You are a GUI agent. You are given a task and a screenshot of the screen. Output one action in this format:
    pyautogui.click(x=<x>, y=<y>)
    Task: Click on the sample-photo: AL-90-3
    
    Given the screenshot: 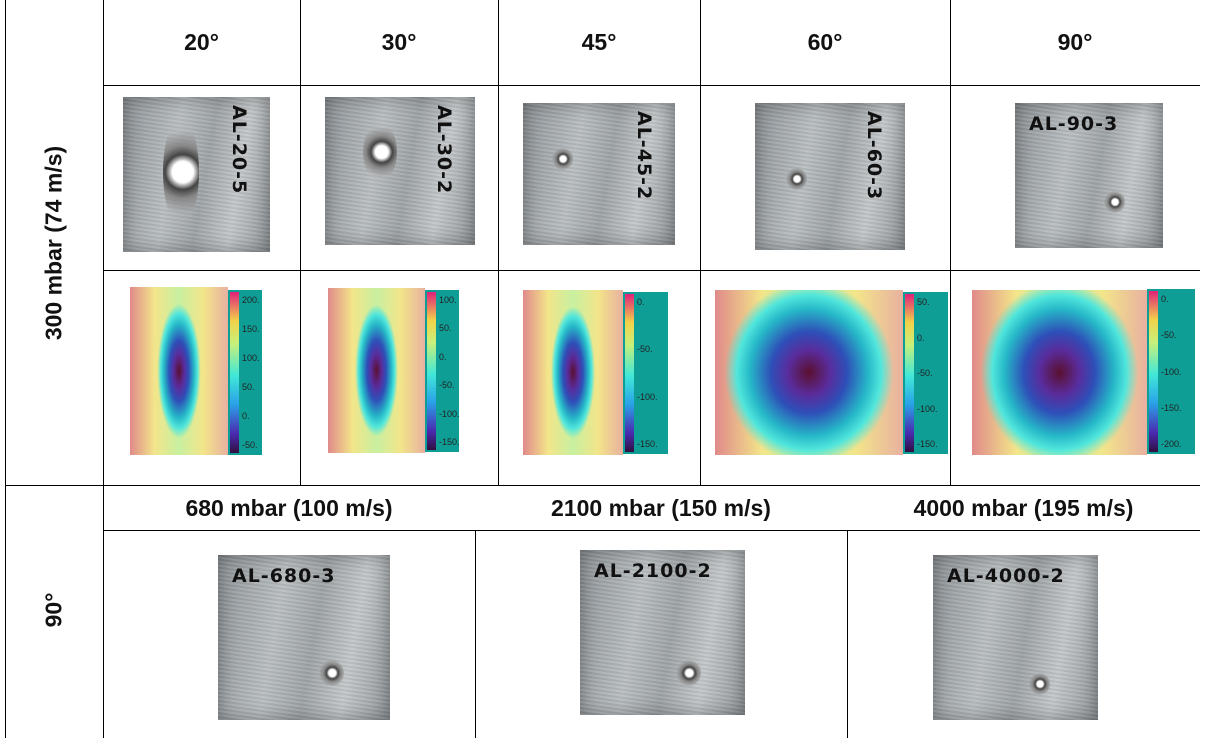 What is the action you would take?
    pyautogui.click(x=1089, y=175)
    